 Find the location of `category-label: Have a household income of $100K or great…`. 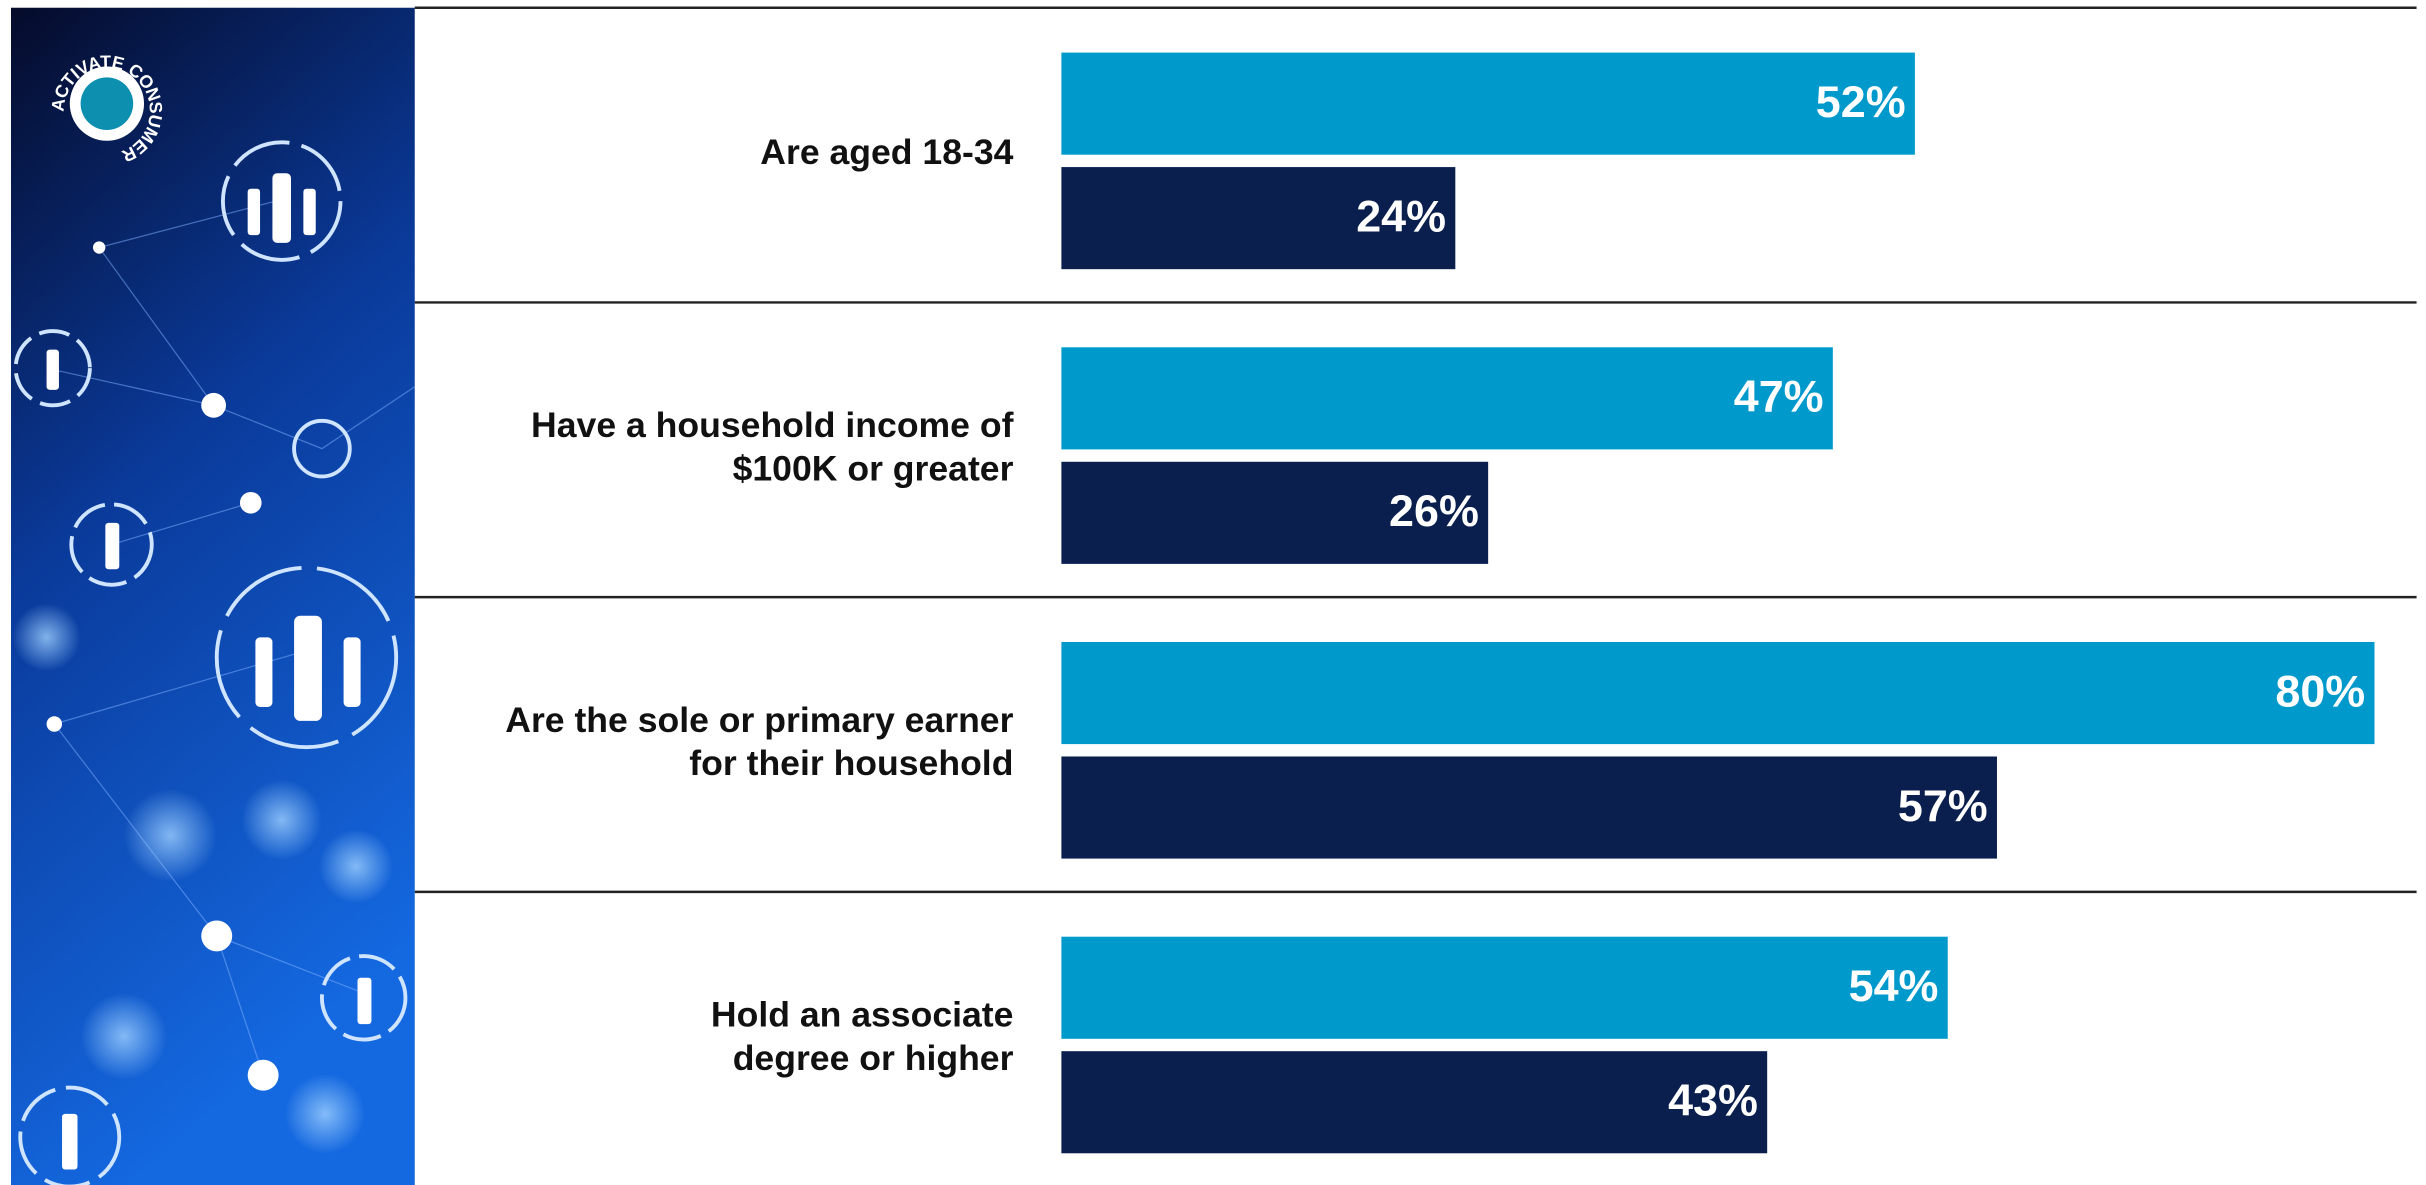

category-label: Have a household income of $100K or great… is located at coordinates (772, 447).